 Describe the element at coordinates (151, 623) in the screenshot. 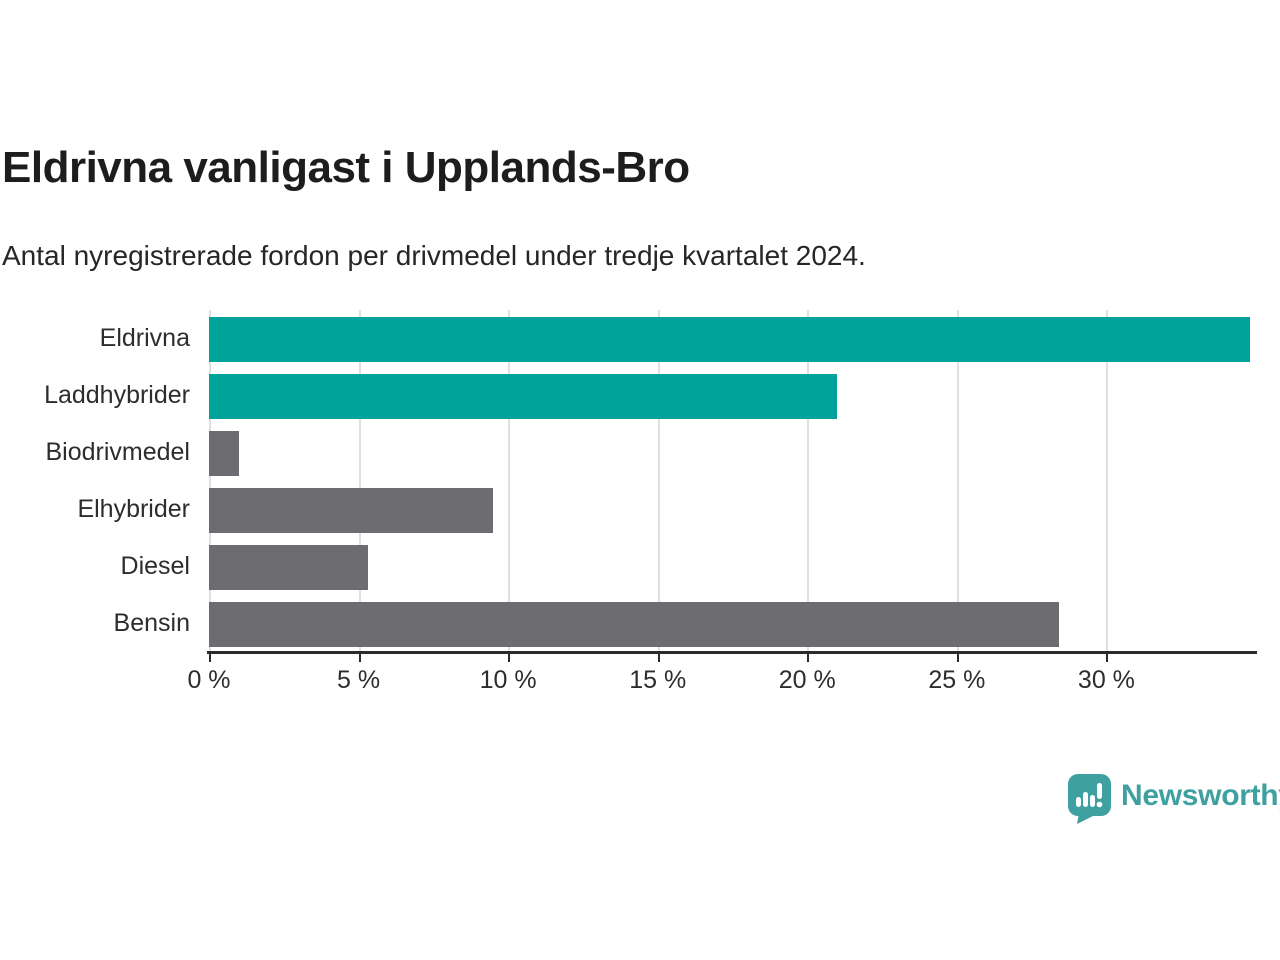

I see `category-label-bensin: Bensin` at that location.